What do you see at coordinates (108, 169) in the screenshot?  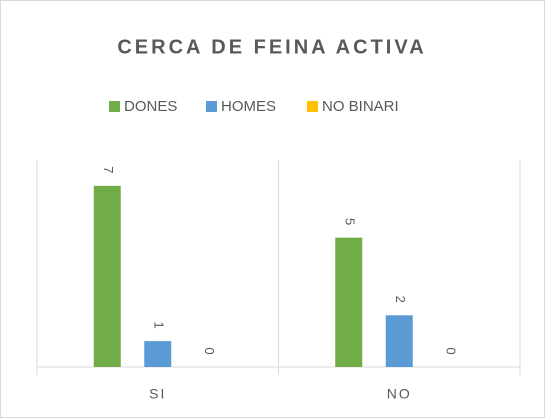 I see `data-label: 7` at bounding box center [108, 169].